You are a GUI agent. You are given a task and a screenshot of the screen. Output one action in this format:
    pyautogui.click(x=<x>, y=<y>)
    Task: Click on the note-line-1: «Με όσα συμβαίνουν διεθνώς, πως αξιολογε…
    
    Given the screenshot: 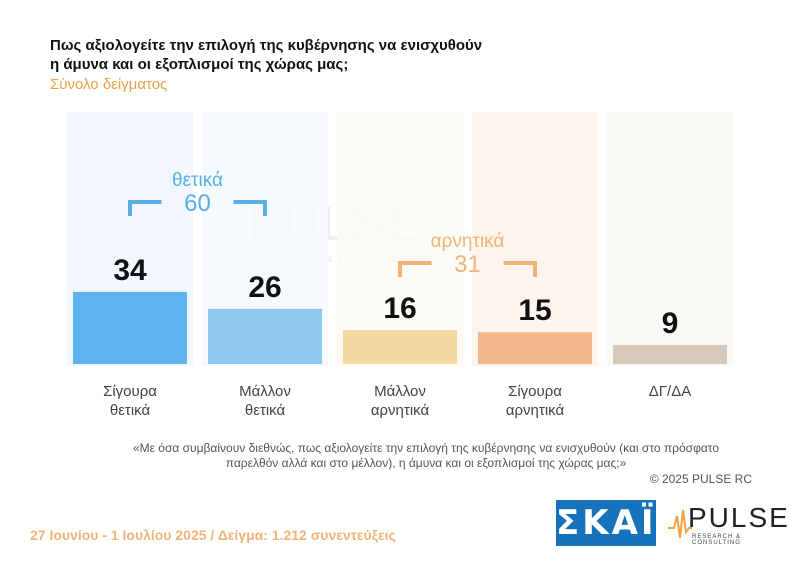 What is the action you would take?
    pyautogui.click(x=426, y=448)
    